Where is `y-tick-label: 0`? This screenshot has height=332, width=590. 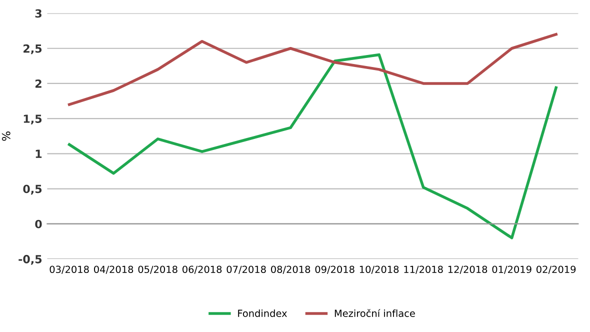 y-tick-label: 0 is located at coordinates (38, 224).